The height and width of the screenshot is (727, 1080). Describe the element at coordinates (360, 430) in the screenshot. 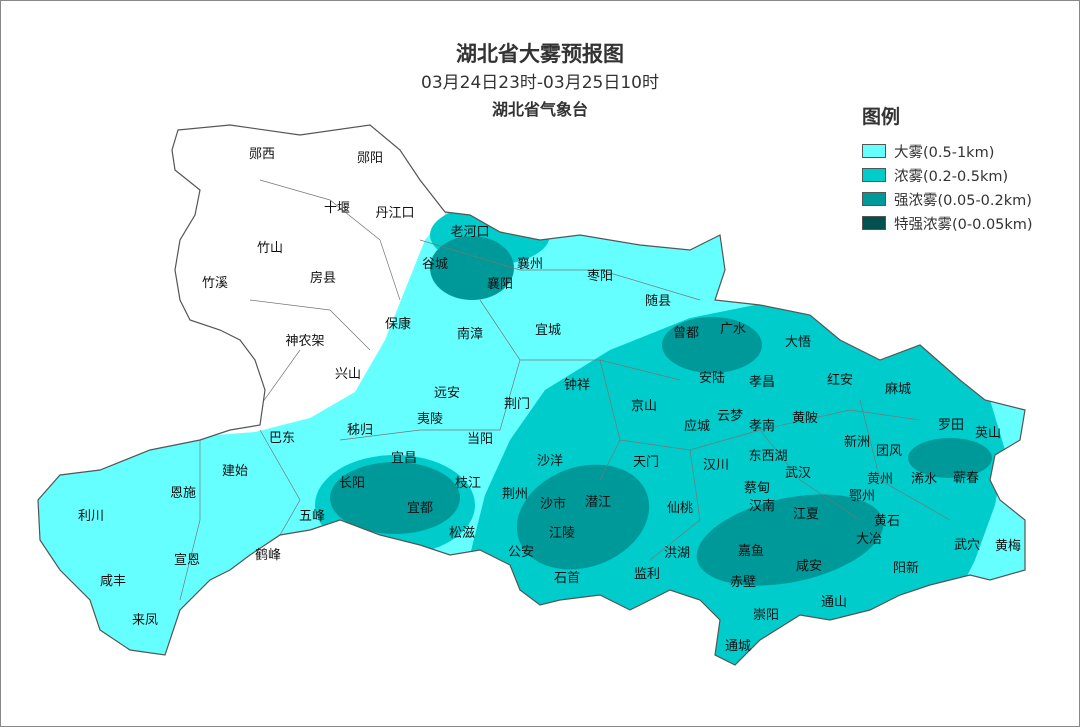

I see `place-label: 秭归` at that location.